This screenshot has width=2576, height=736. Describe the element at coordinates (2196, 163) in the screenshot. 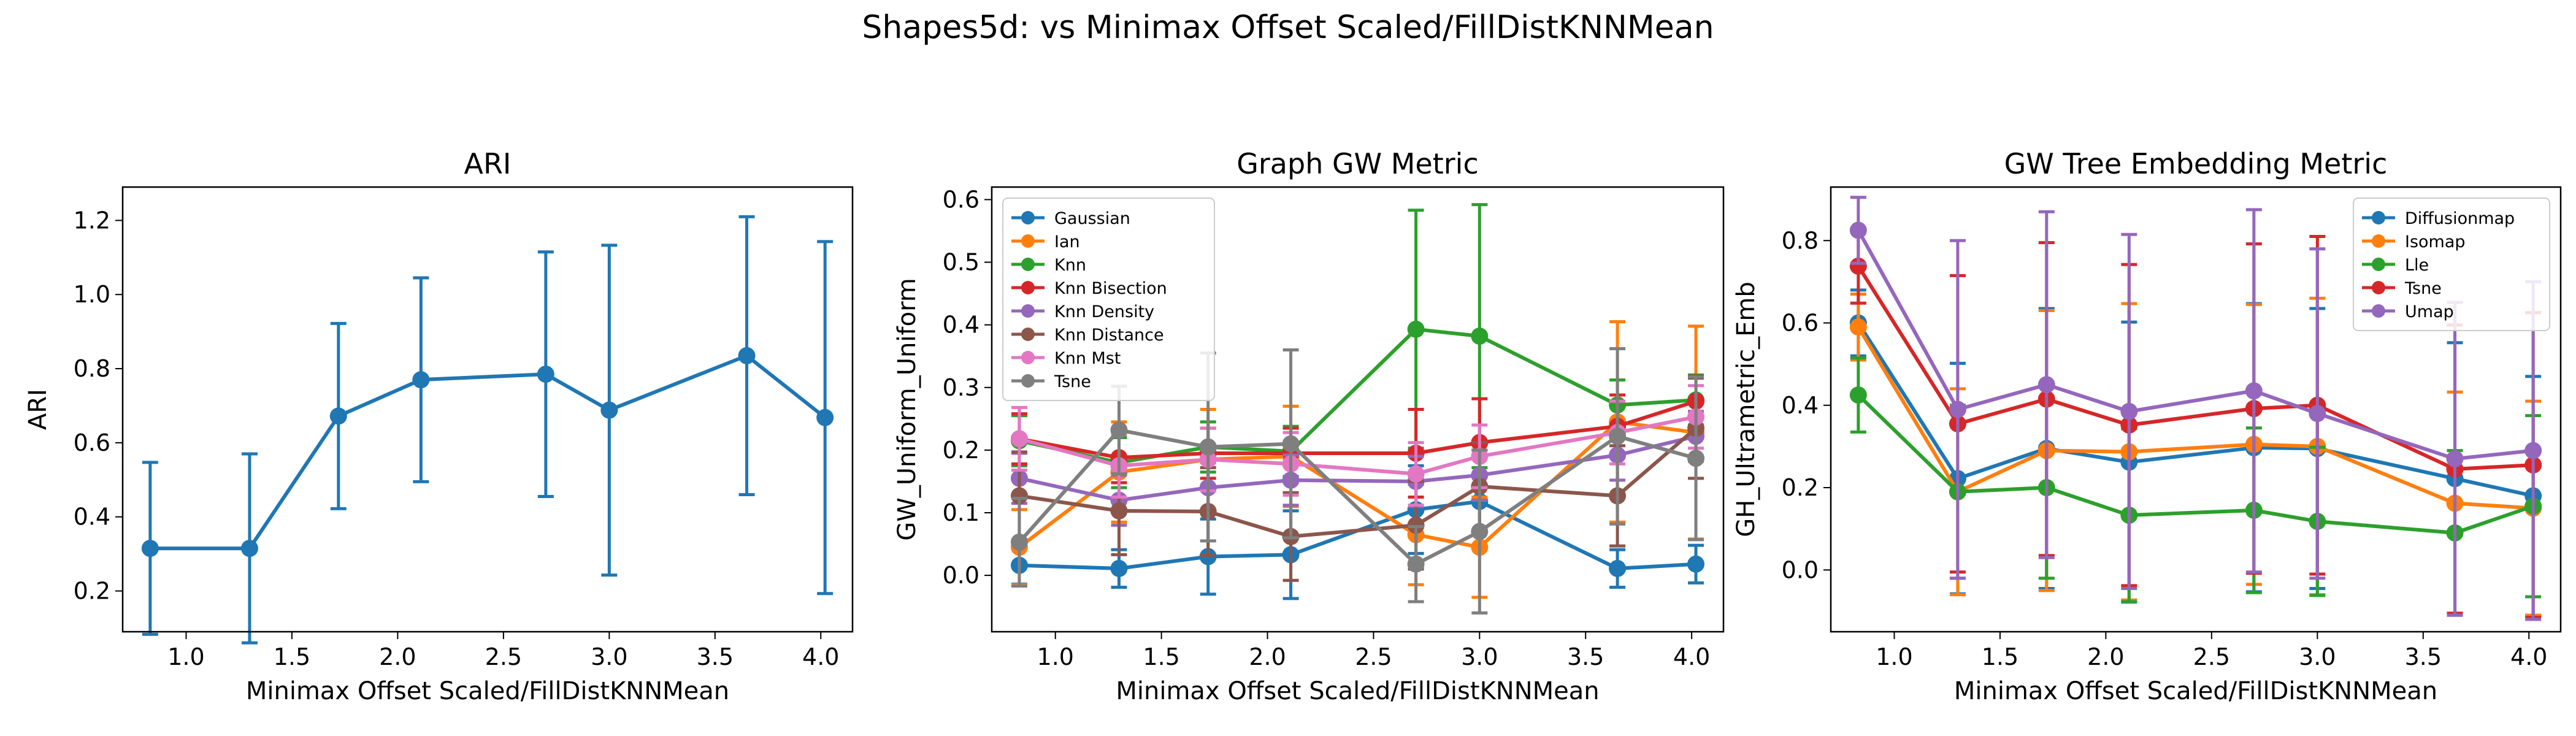

I see `panel-title: GW Tree Embedding Metric` at that location.